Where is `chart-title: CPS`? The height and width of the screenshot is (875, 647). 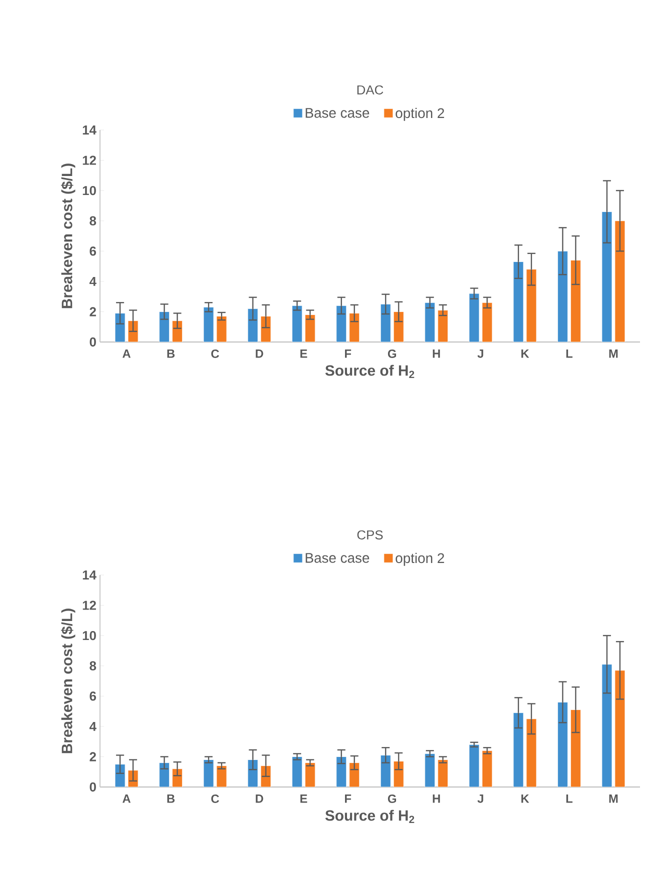
chart-title: CPS is located at coordinates (370, 535).